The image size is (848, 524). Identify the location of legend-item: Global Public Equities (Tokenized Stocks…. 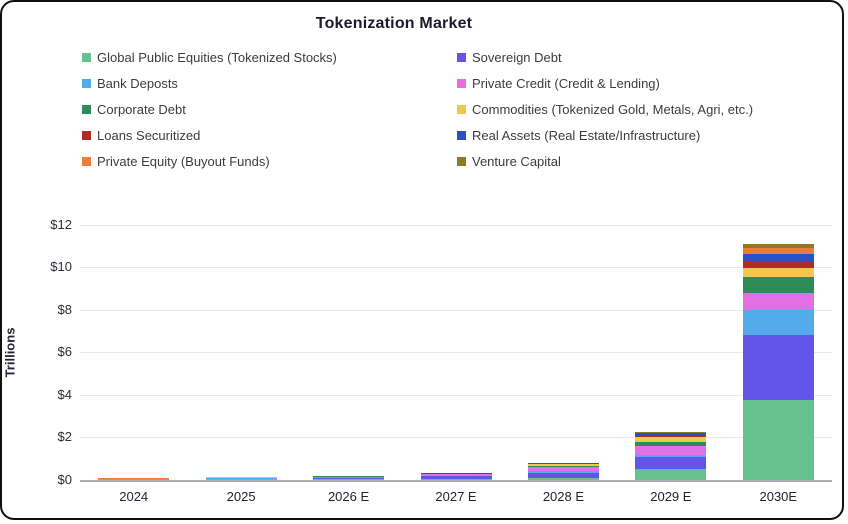
(269, 57).